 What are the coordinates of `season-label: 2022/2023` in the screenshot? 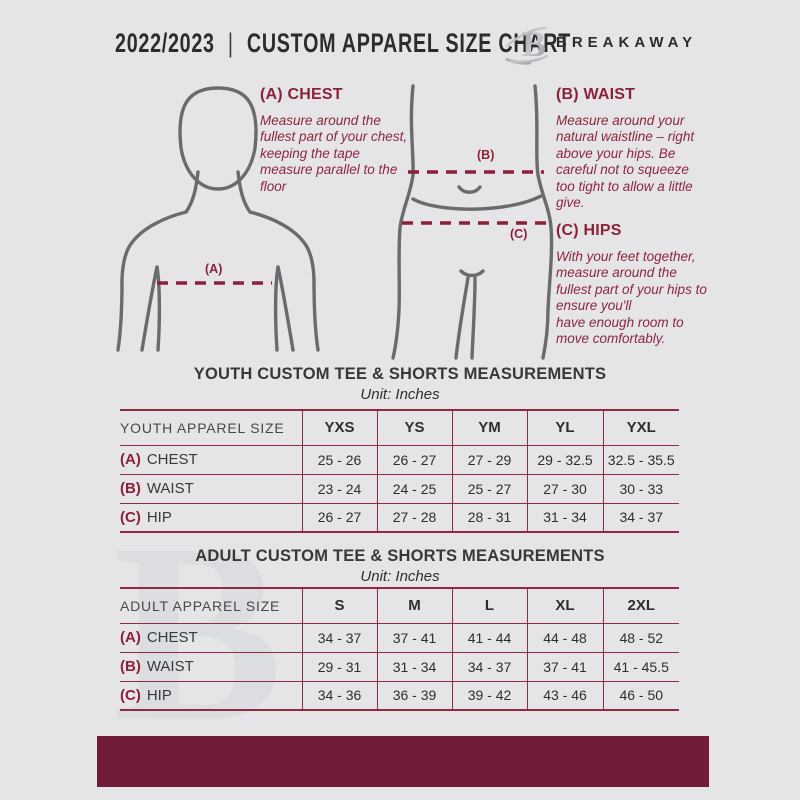 It's located at (165, 43).